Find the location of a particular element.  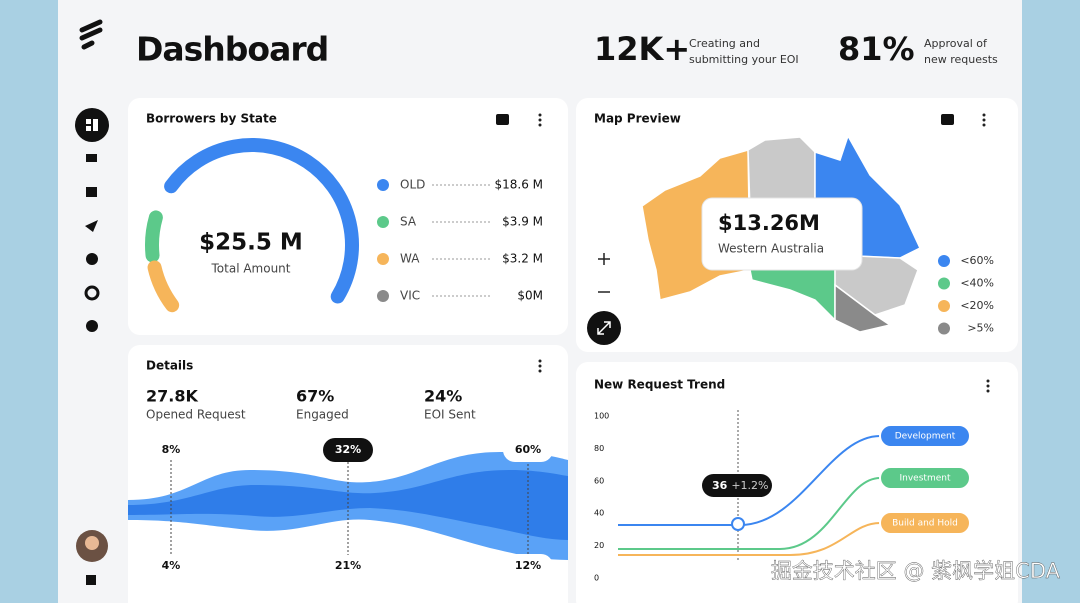

flow-bottom-label: 12% is located at coordinates (528, 565).